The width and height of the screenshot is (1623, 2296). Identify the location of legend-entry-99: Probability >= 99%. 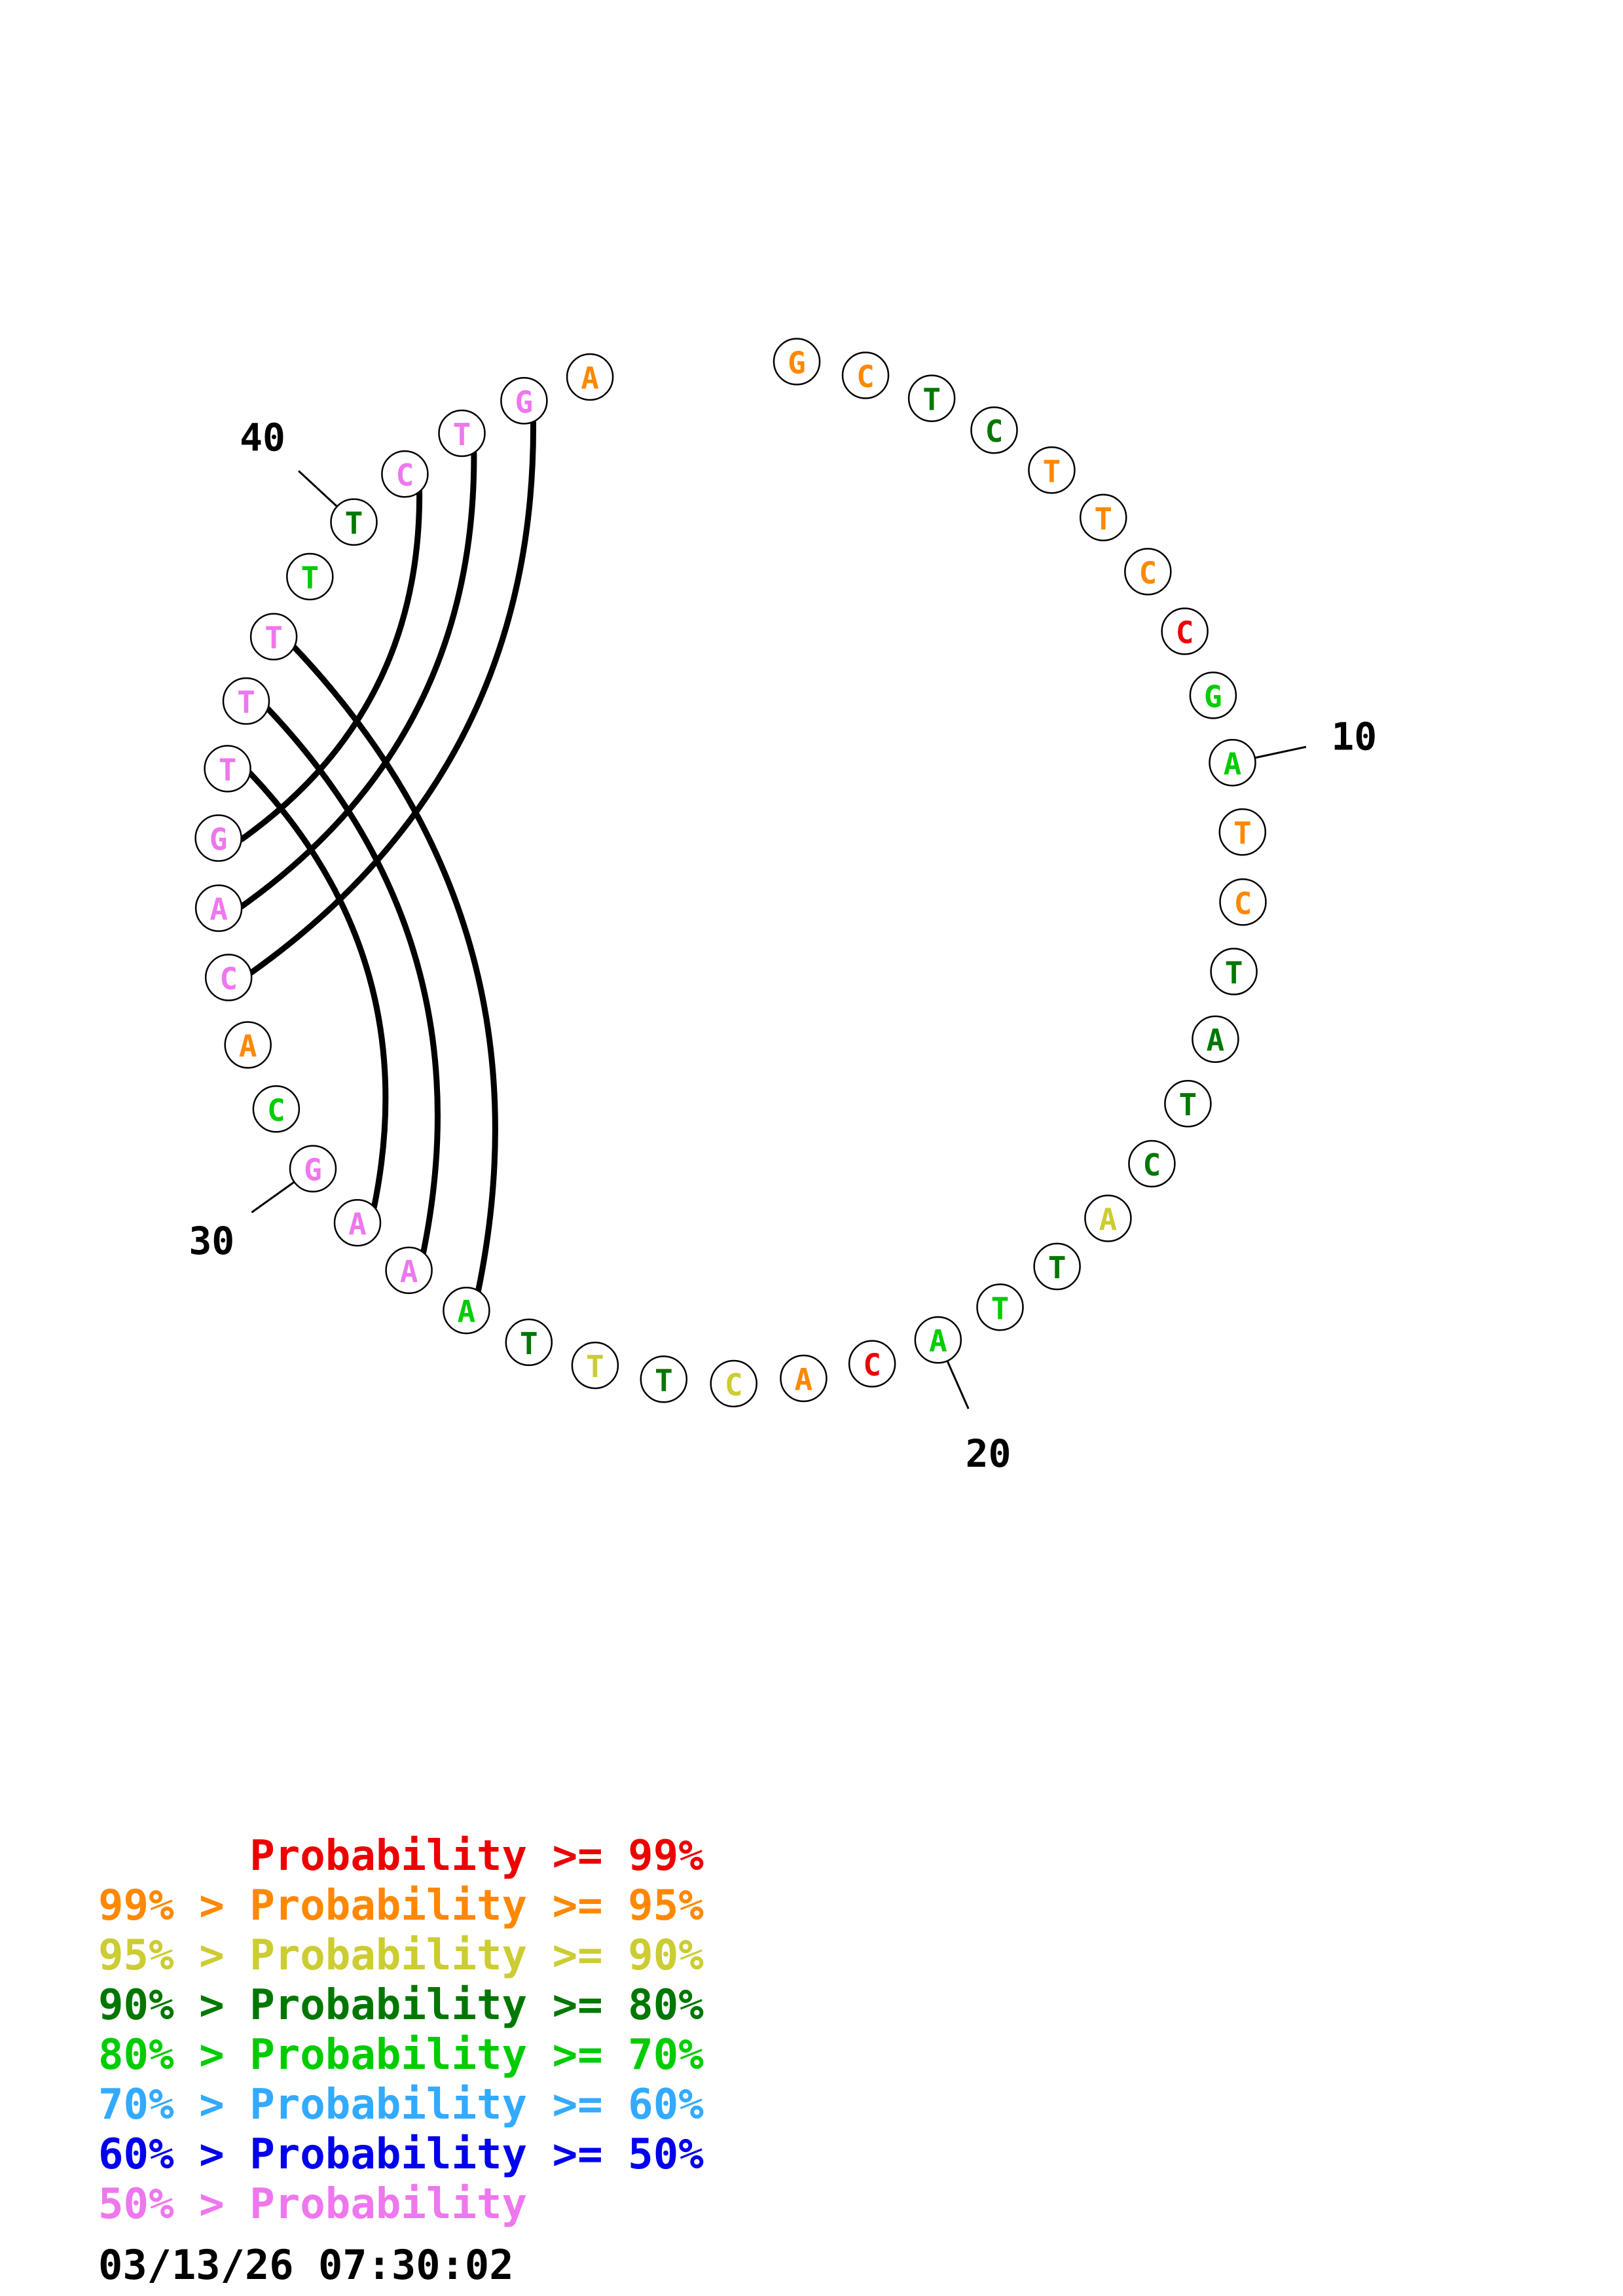
(401, 1856).